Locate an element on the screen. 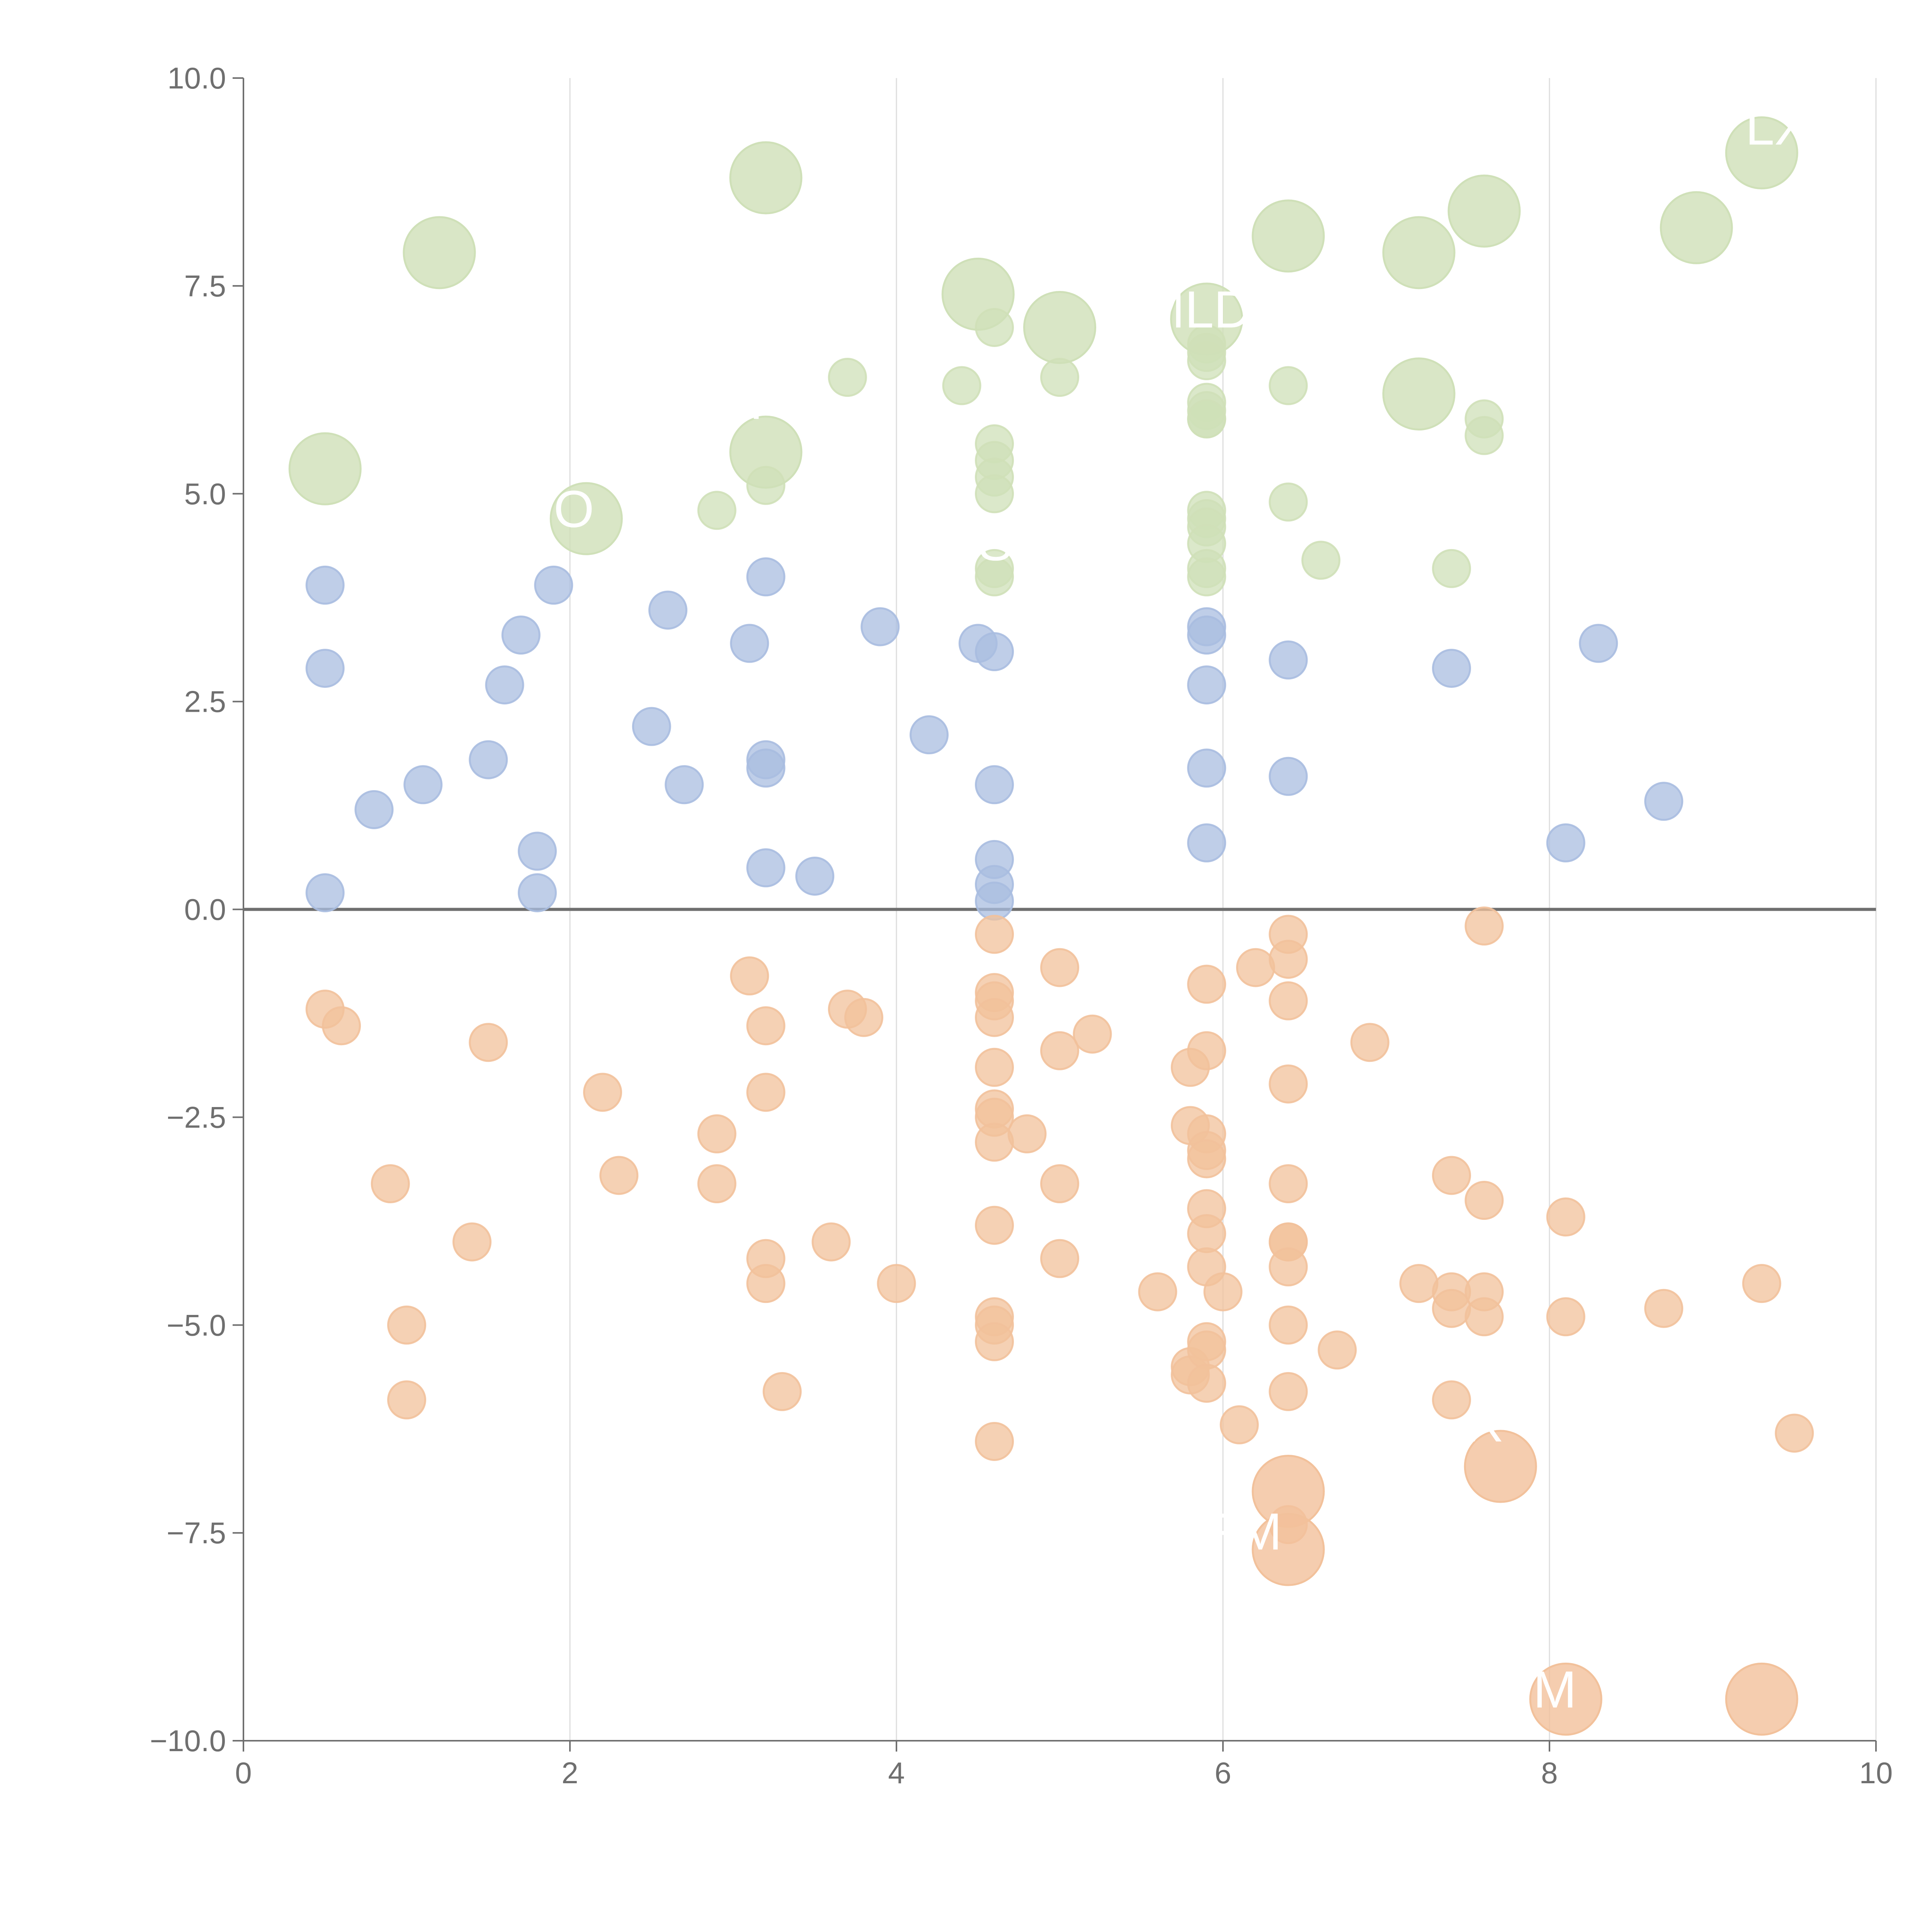  x-tick-label: 4 is located at coordinates (897, 1773).